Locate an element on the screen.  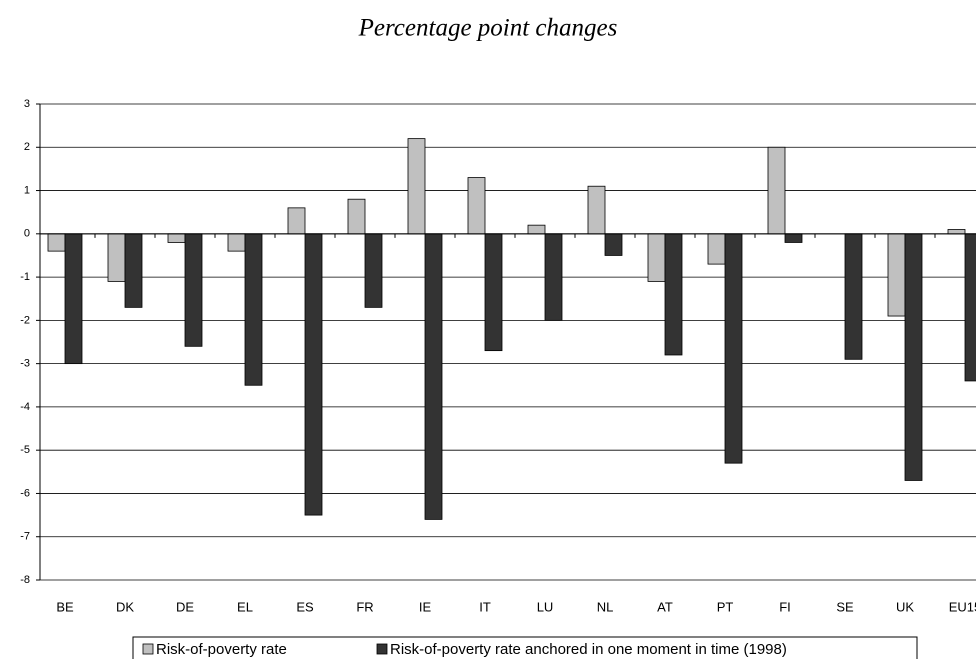
y-tick-label: 1 is located at coordinates (27, 190).